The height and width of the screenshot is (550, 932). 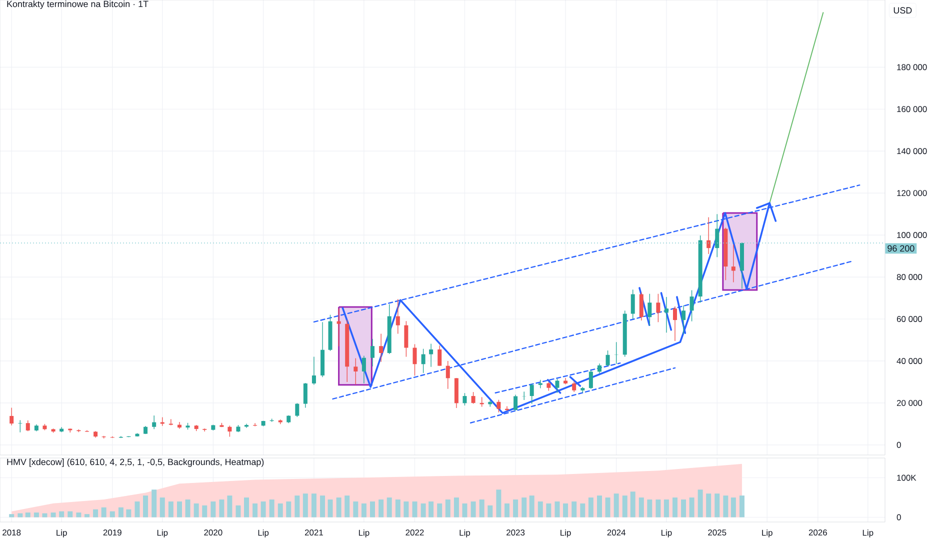 I want to click on text: USD, so click(x=903, y=10).